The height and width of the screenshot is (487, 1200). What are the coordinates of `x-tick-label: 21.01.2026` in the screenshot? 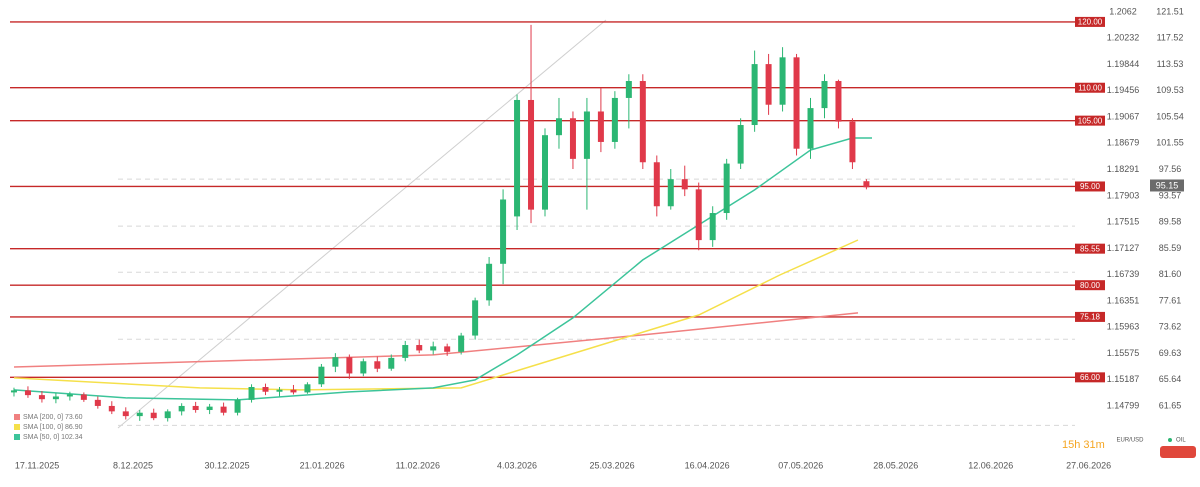 It's located at (322, 465).